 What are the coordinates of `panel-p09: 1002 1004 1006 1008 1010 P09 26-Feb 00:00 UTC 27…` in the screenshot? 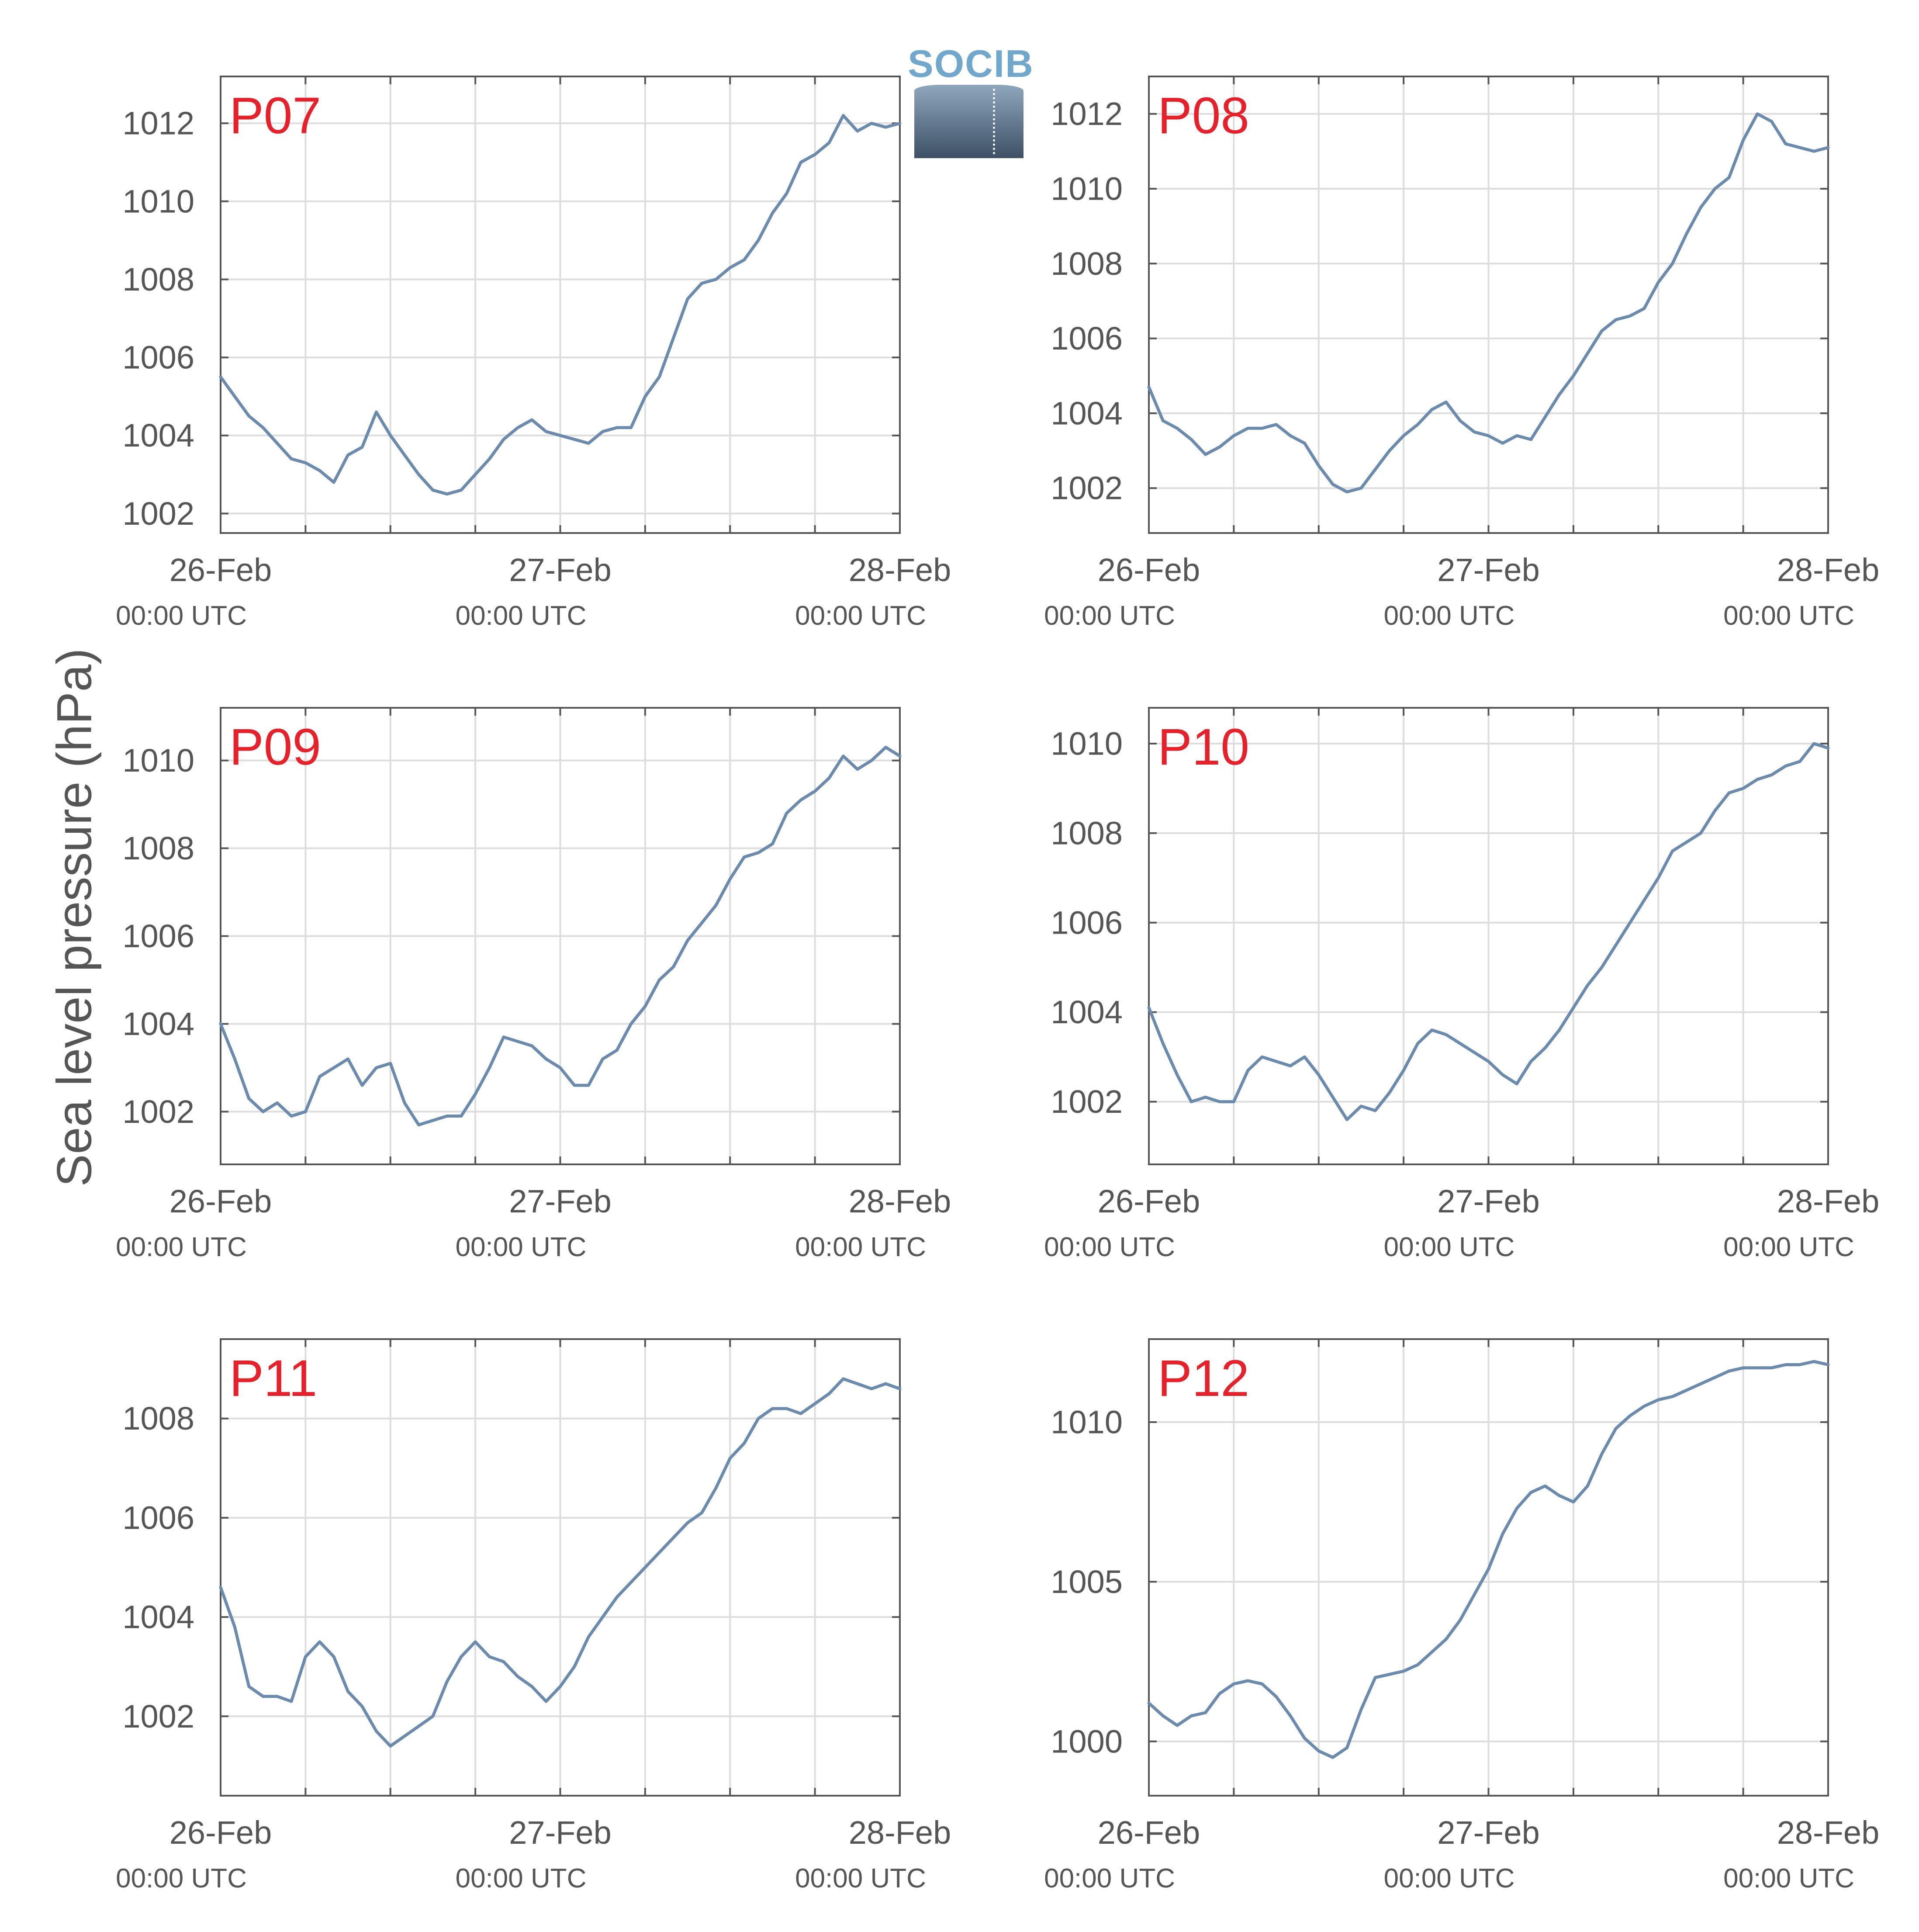 It's located at (533, 984).